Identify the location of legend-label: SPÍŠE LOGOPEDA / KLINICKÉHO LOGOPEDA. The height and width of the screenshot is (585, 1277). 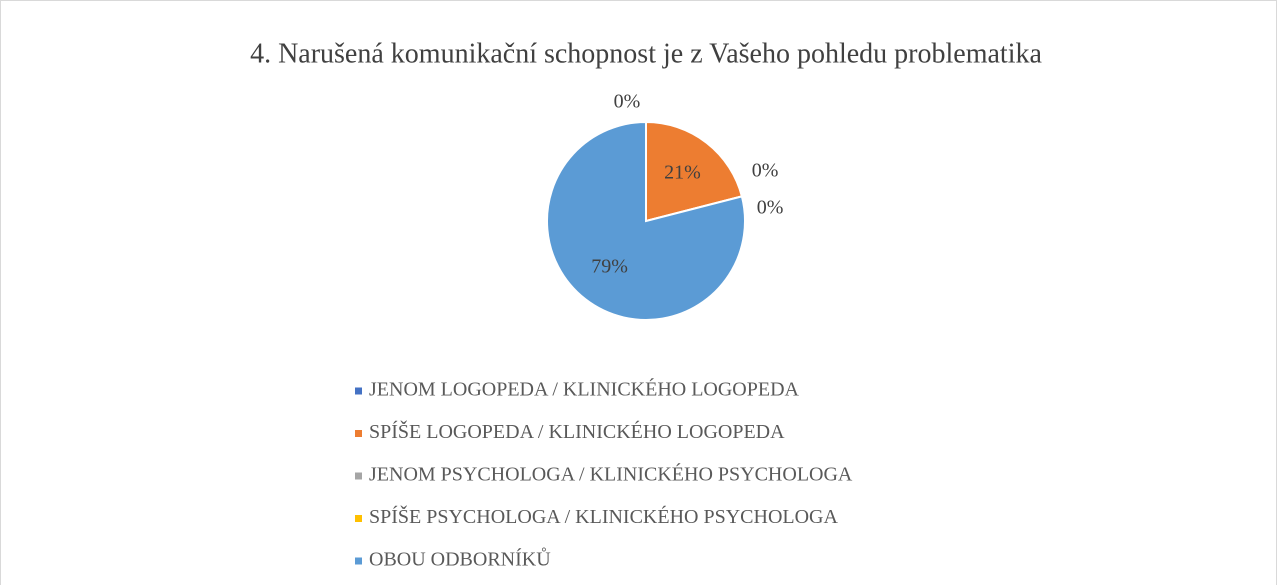
(577, 431).